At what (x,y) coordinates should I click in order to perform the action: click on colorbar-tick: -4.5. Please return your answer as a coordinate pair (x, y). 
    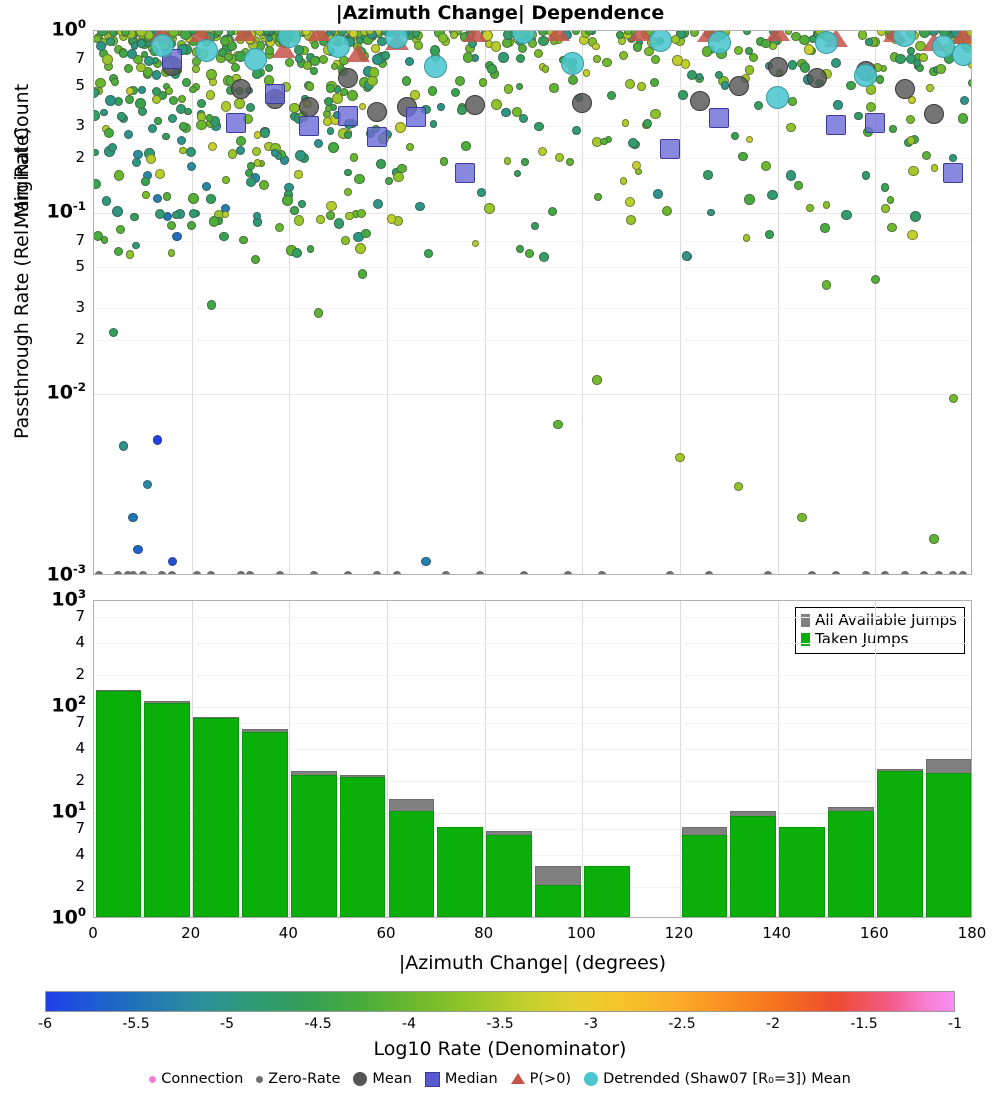
    Looking at the image, I should click on (318, 1024).